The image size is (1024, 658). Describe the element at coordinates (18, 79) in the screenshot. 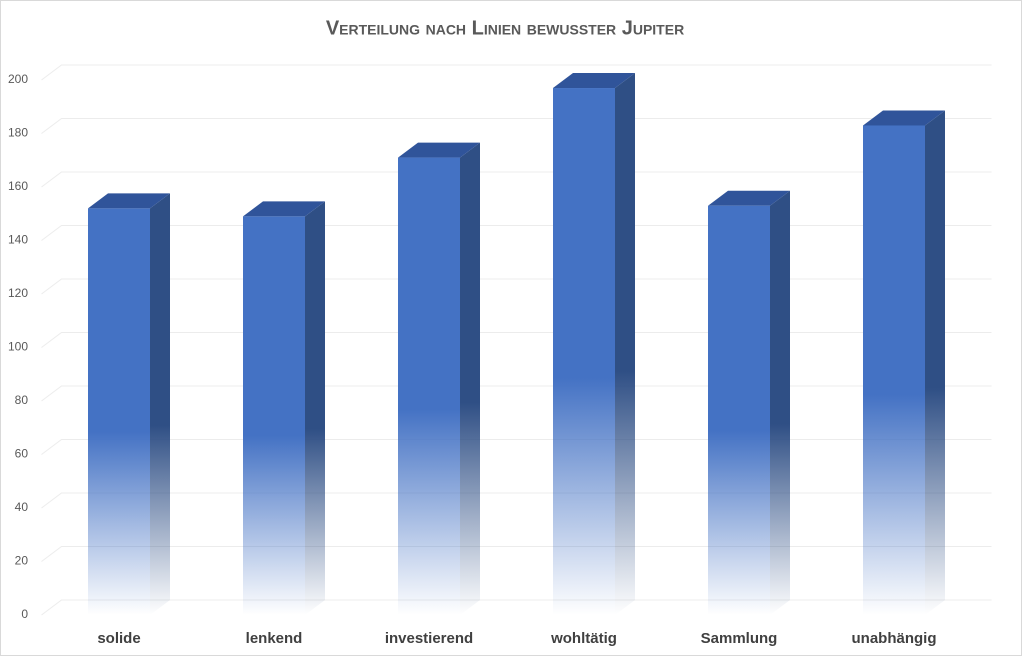

I see `y-tick-label: 200` at that location.